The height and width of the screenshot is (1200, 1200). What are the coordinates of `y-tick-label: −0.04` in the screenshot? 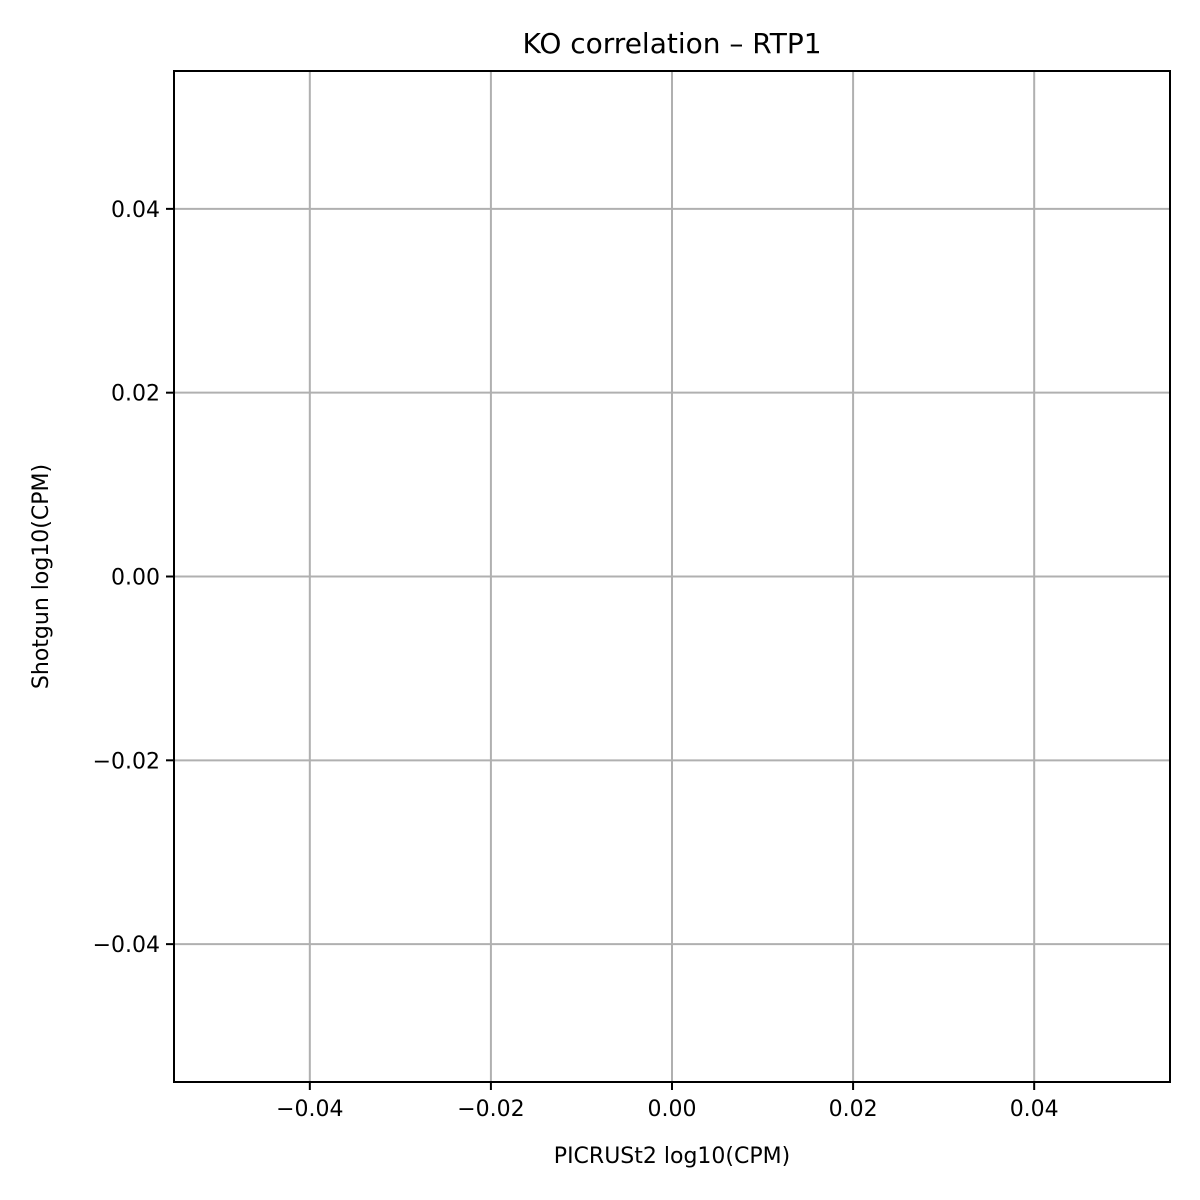 It's located at (126, 945).